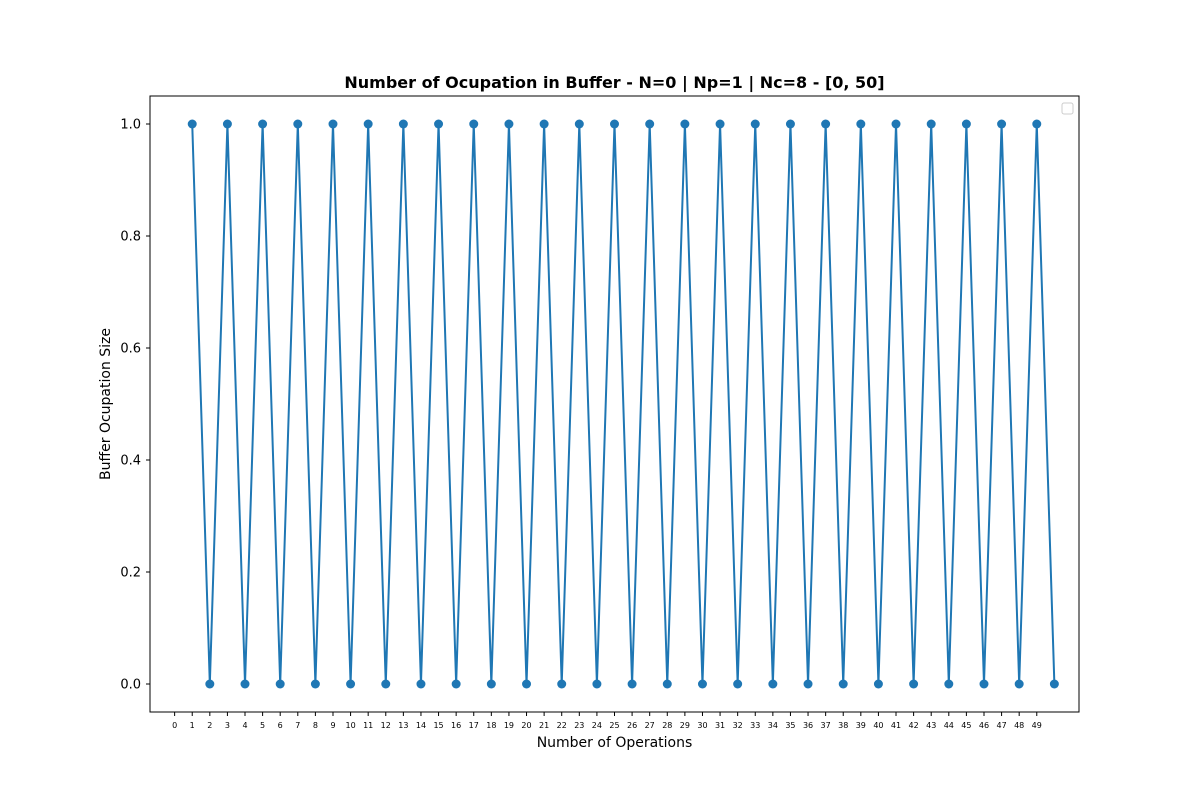 Image resolution: width=1200 pixels, height=800 pixels. Describe the element at coordinates (843, 725) in the screenshot. I see `x-tick-label: 38` at that location.